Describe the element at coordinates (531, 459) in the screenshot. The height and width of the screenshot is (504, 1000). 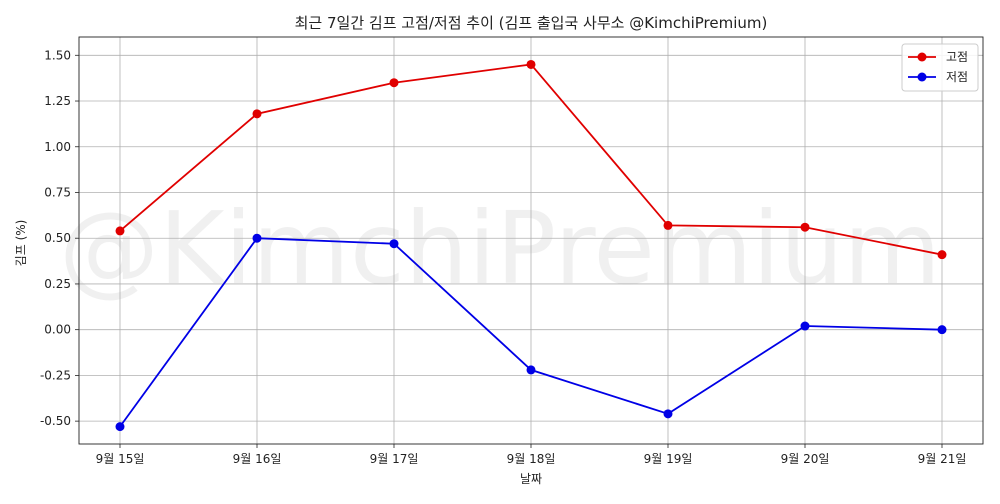
I see `x-tick-label: 9월 18일` at that location.